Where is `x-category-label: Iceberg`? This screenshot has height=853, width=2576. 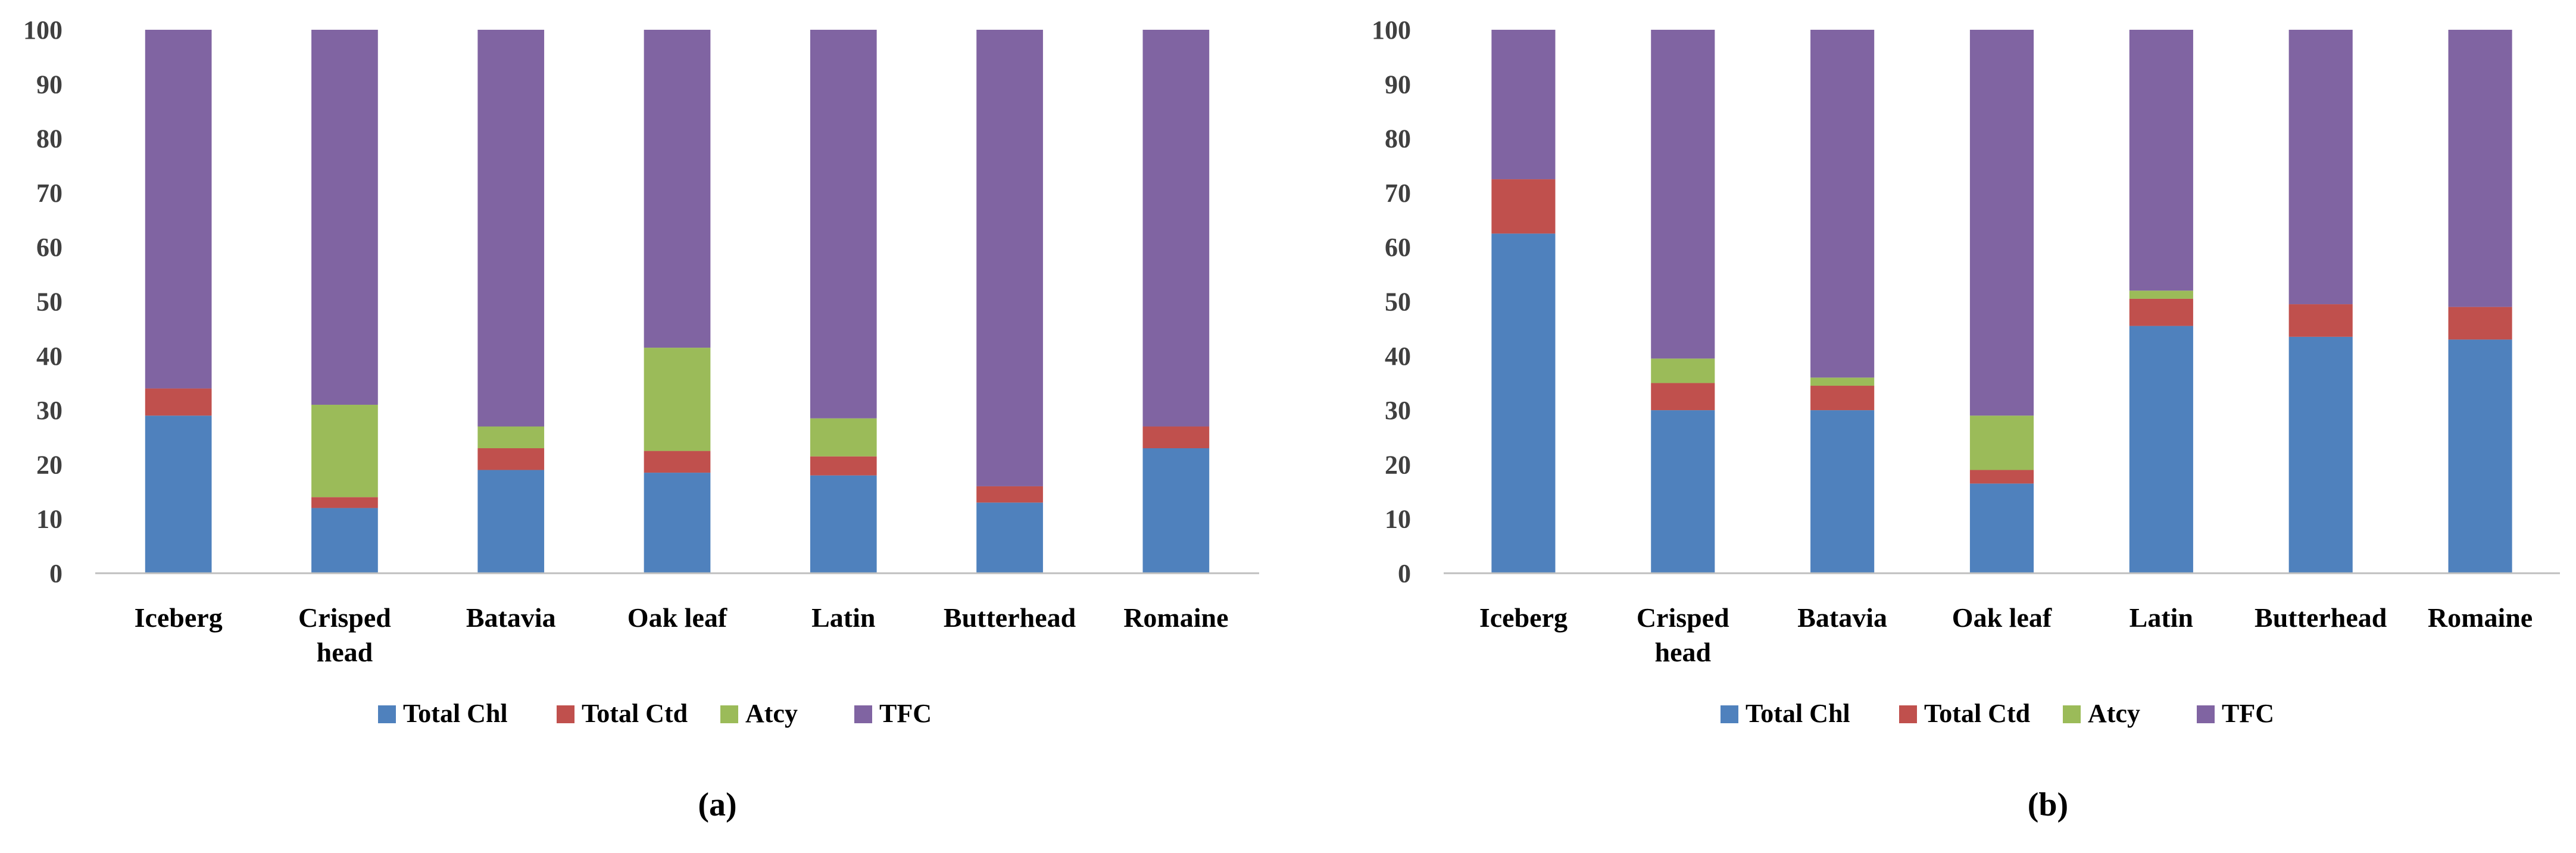 x-category-label: Iceberg is located at coordinates (1523, 617).